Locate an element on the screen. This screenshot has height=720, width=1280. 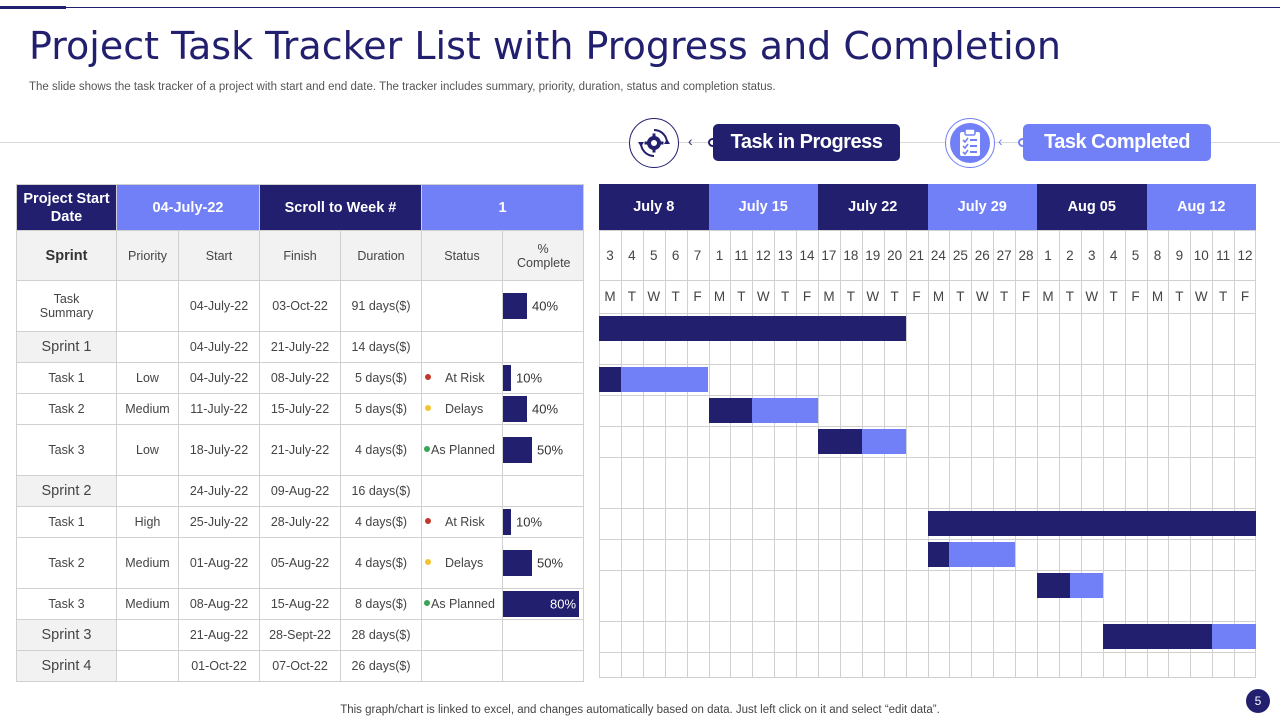
gantt-day-number: 20 is located at coordinates (895, 255).